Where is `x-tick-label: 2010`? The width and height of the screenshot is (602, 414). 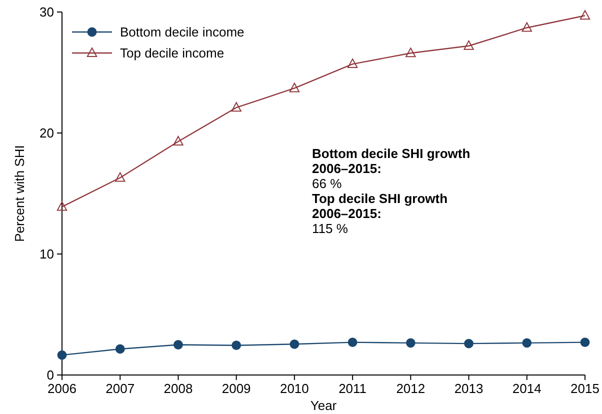 x-tick-label: 2010 is located at coordinates (294, 388).